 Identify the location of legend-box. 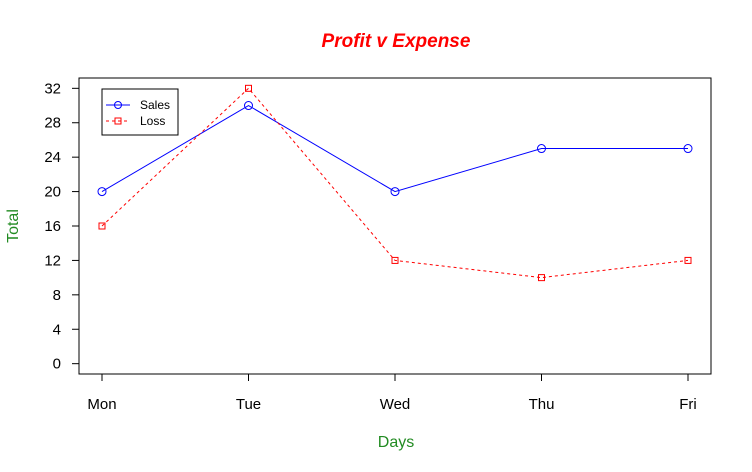
(140, 112).